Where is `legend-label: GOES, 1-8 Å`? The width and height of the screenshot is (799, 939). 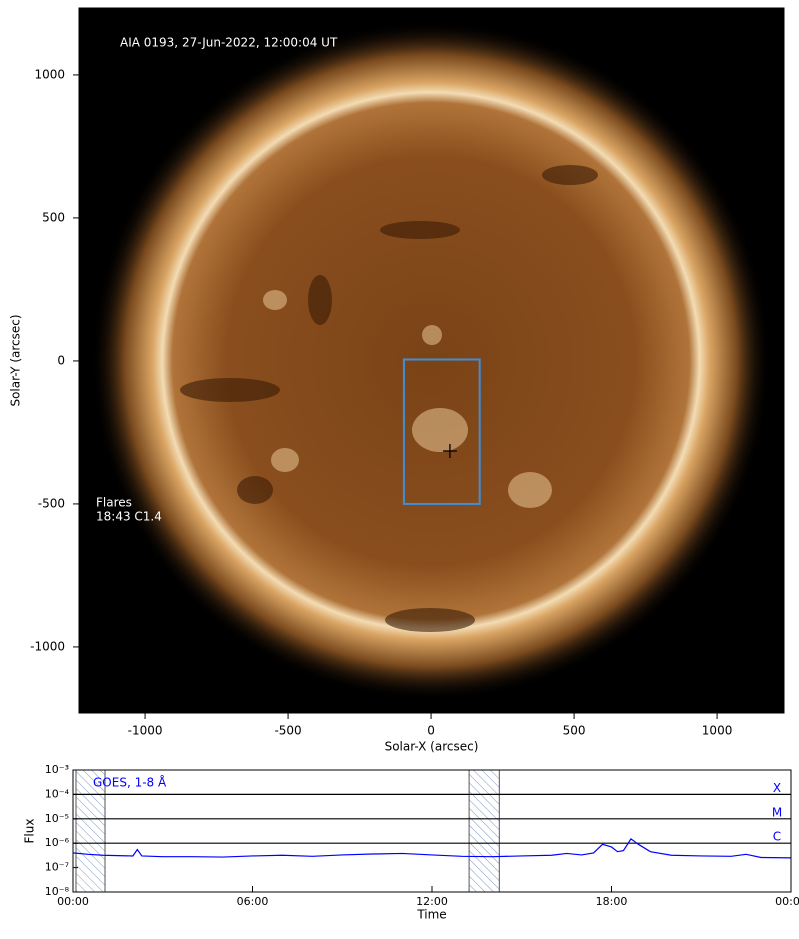 legend-label: GOES, 1-8 Å is located at coordinates (130, 782).